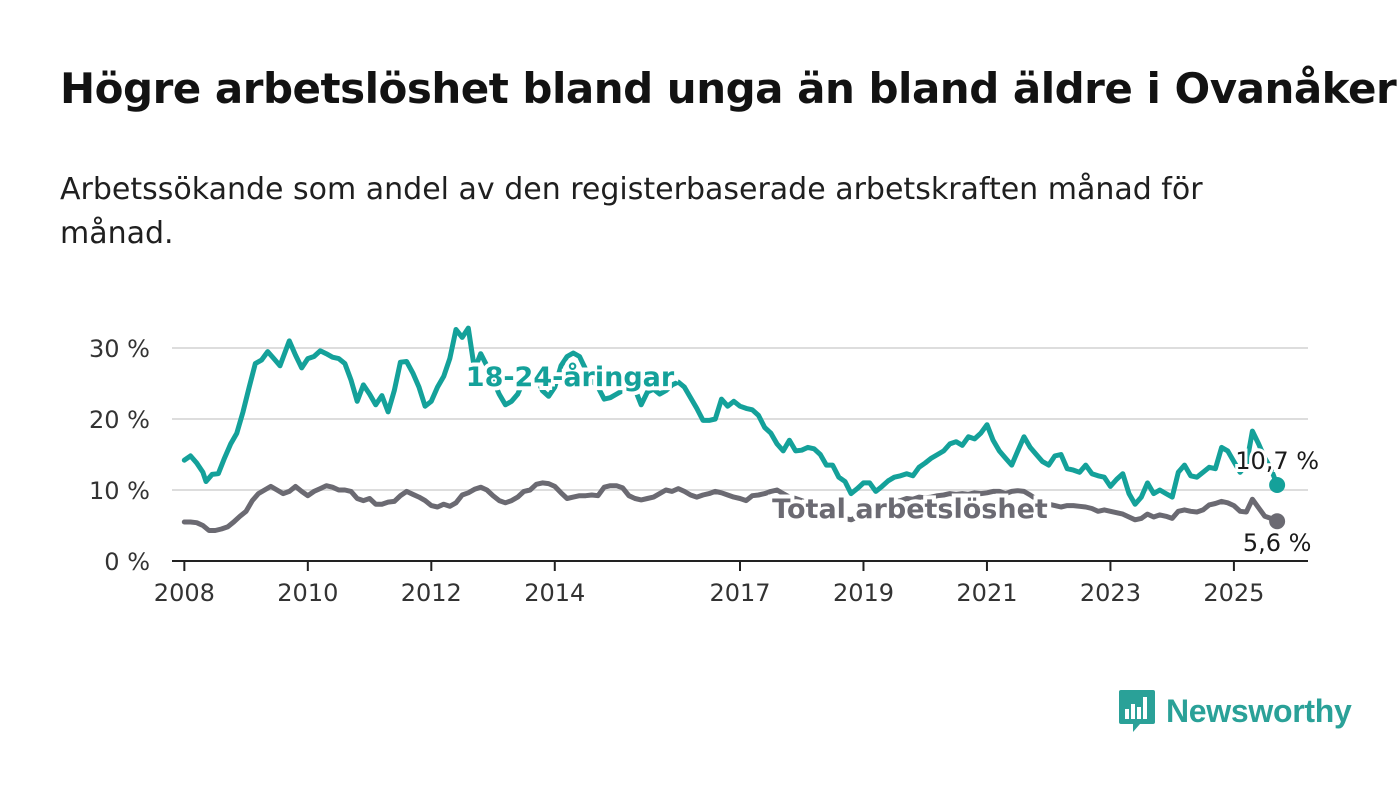  Describe the element at coordinates (1277, 521) in the screenshot. I see `total-end-marker` at that location.